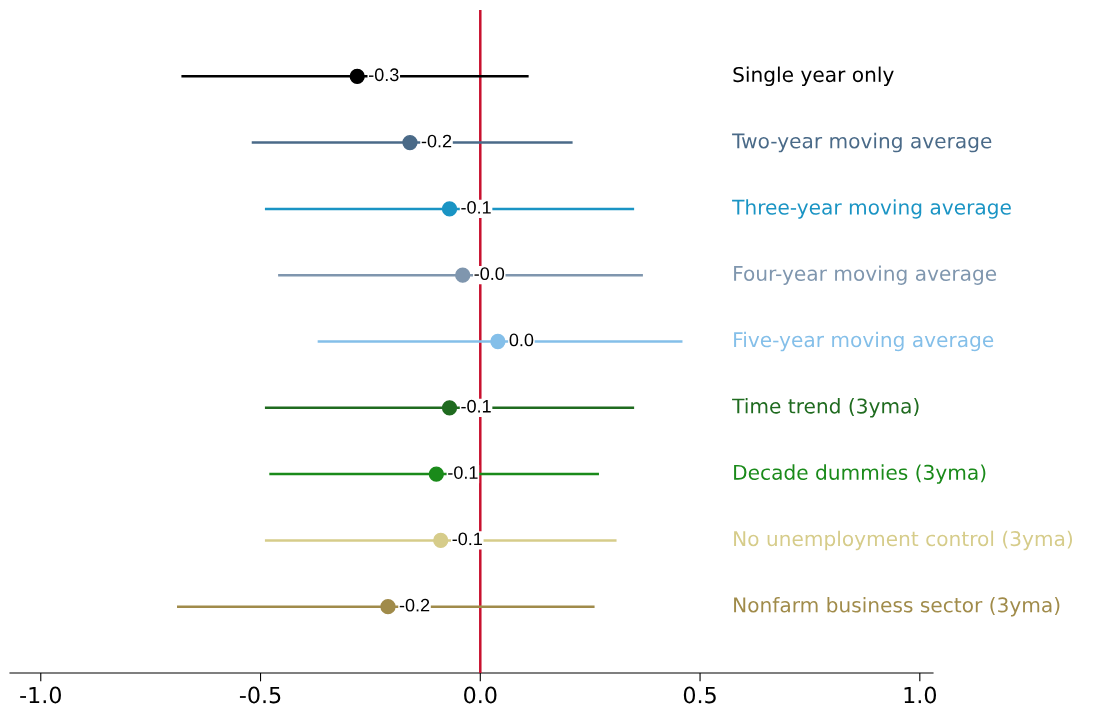  Describe the element at coordinates (897, 606) in the screenshot. I see `y-tick-label: Nonfarm business sector (3yma)` at that location.